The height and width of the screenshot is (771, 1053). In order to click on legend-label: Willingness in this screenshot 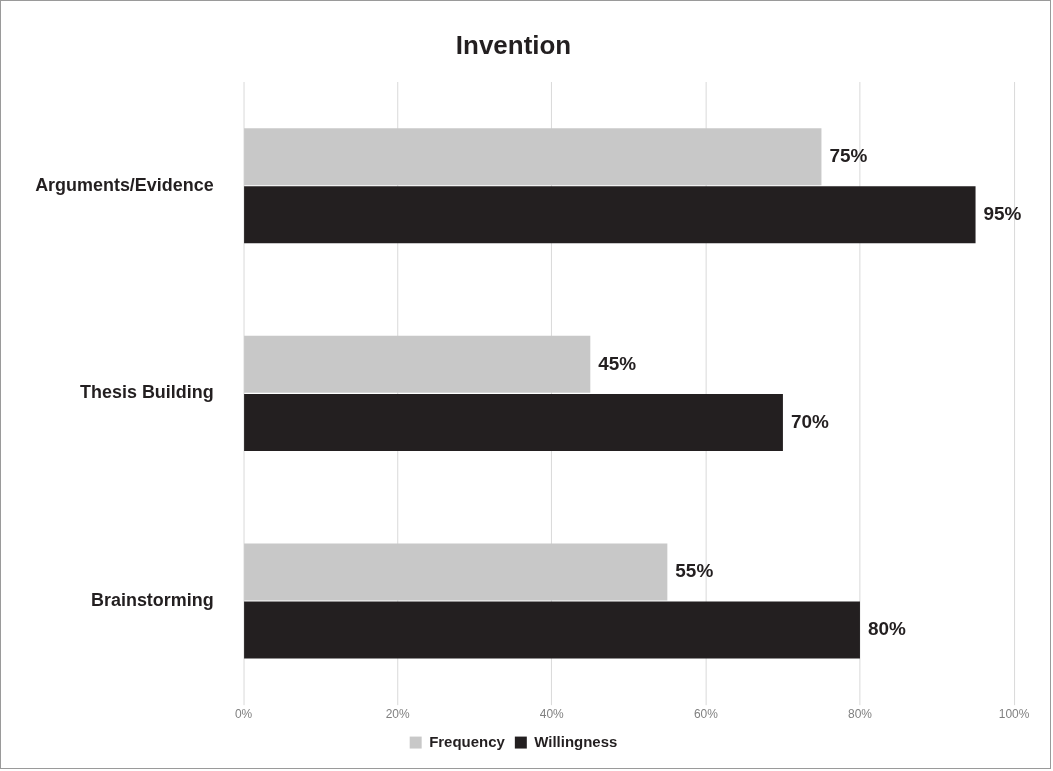, I will do `click(576, 741)`.